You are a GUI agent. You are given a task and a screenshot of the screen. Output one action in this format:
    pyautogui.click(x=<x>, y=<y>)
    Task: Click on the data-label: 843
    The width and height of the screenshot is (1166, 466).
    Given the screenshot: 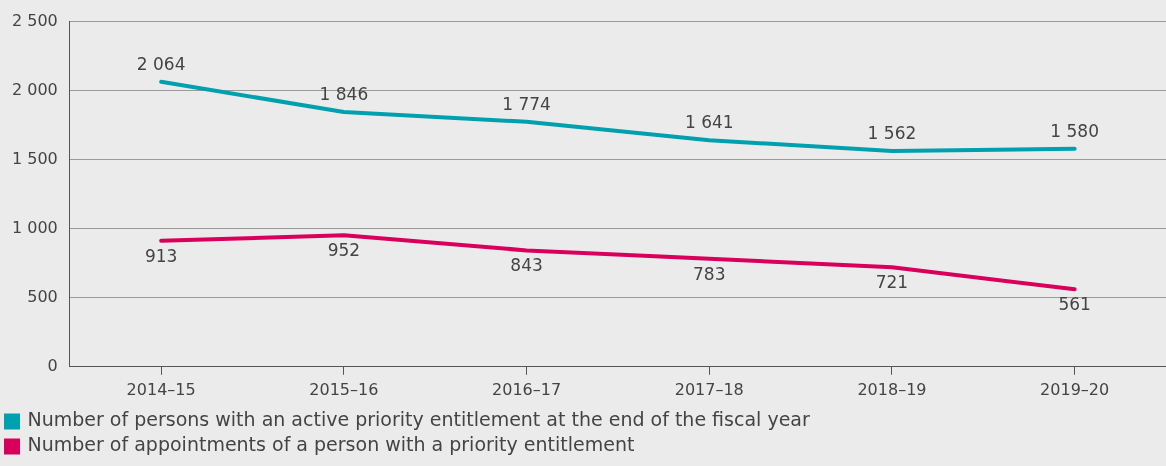 What is the action you would take?
    pyautogui.click(x=526, y=265)
    